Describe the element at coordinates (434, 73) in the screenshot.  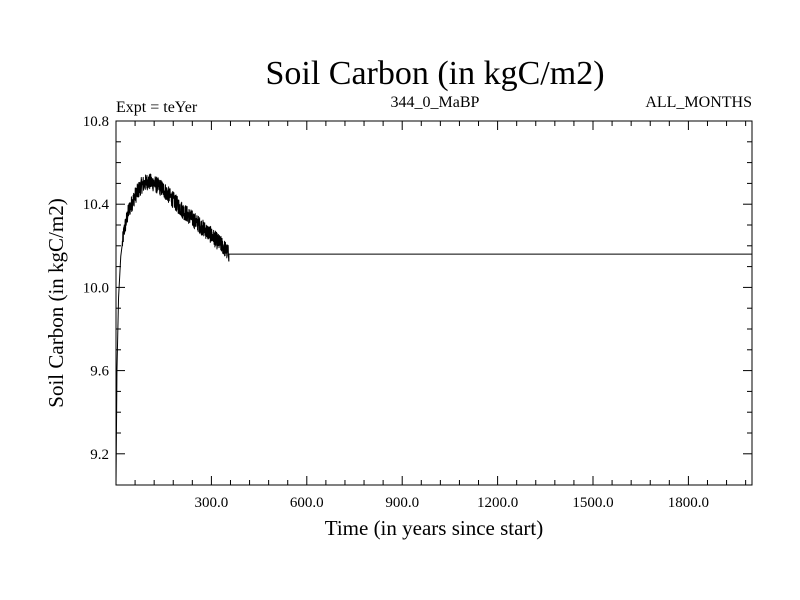
I see `chart-title: Soil Carbon (in kgC/m2)` at that location.